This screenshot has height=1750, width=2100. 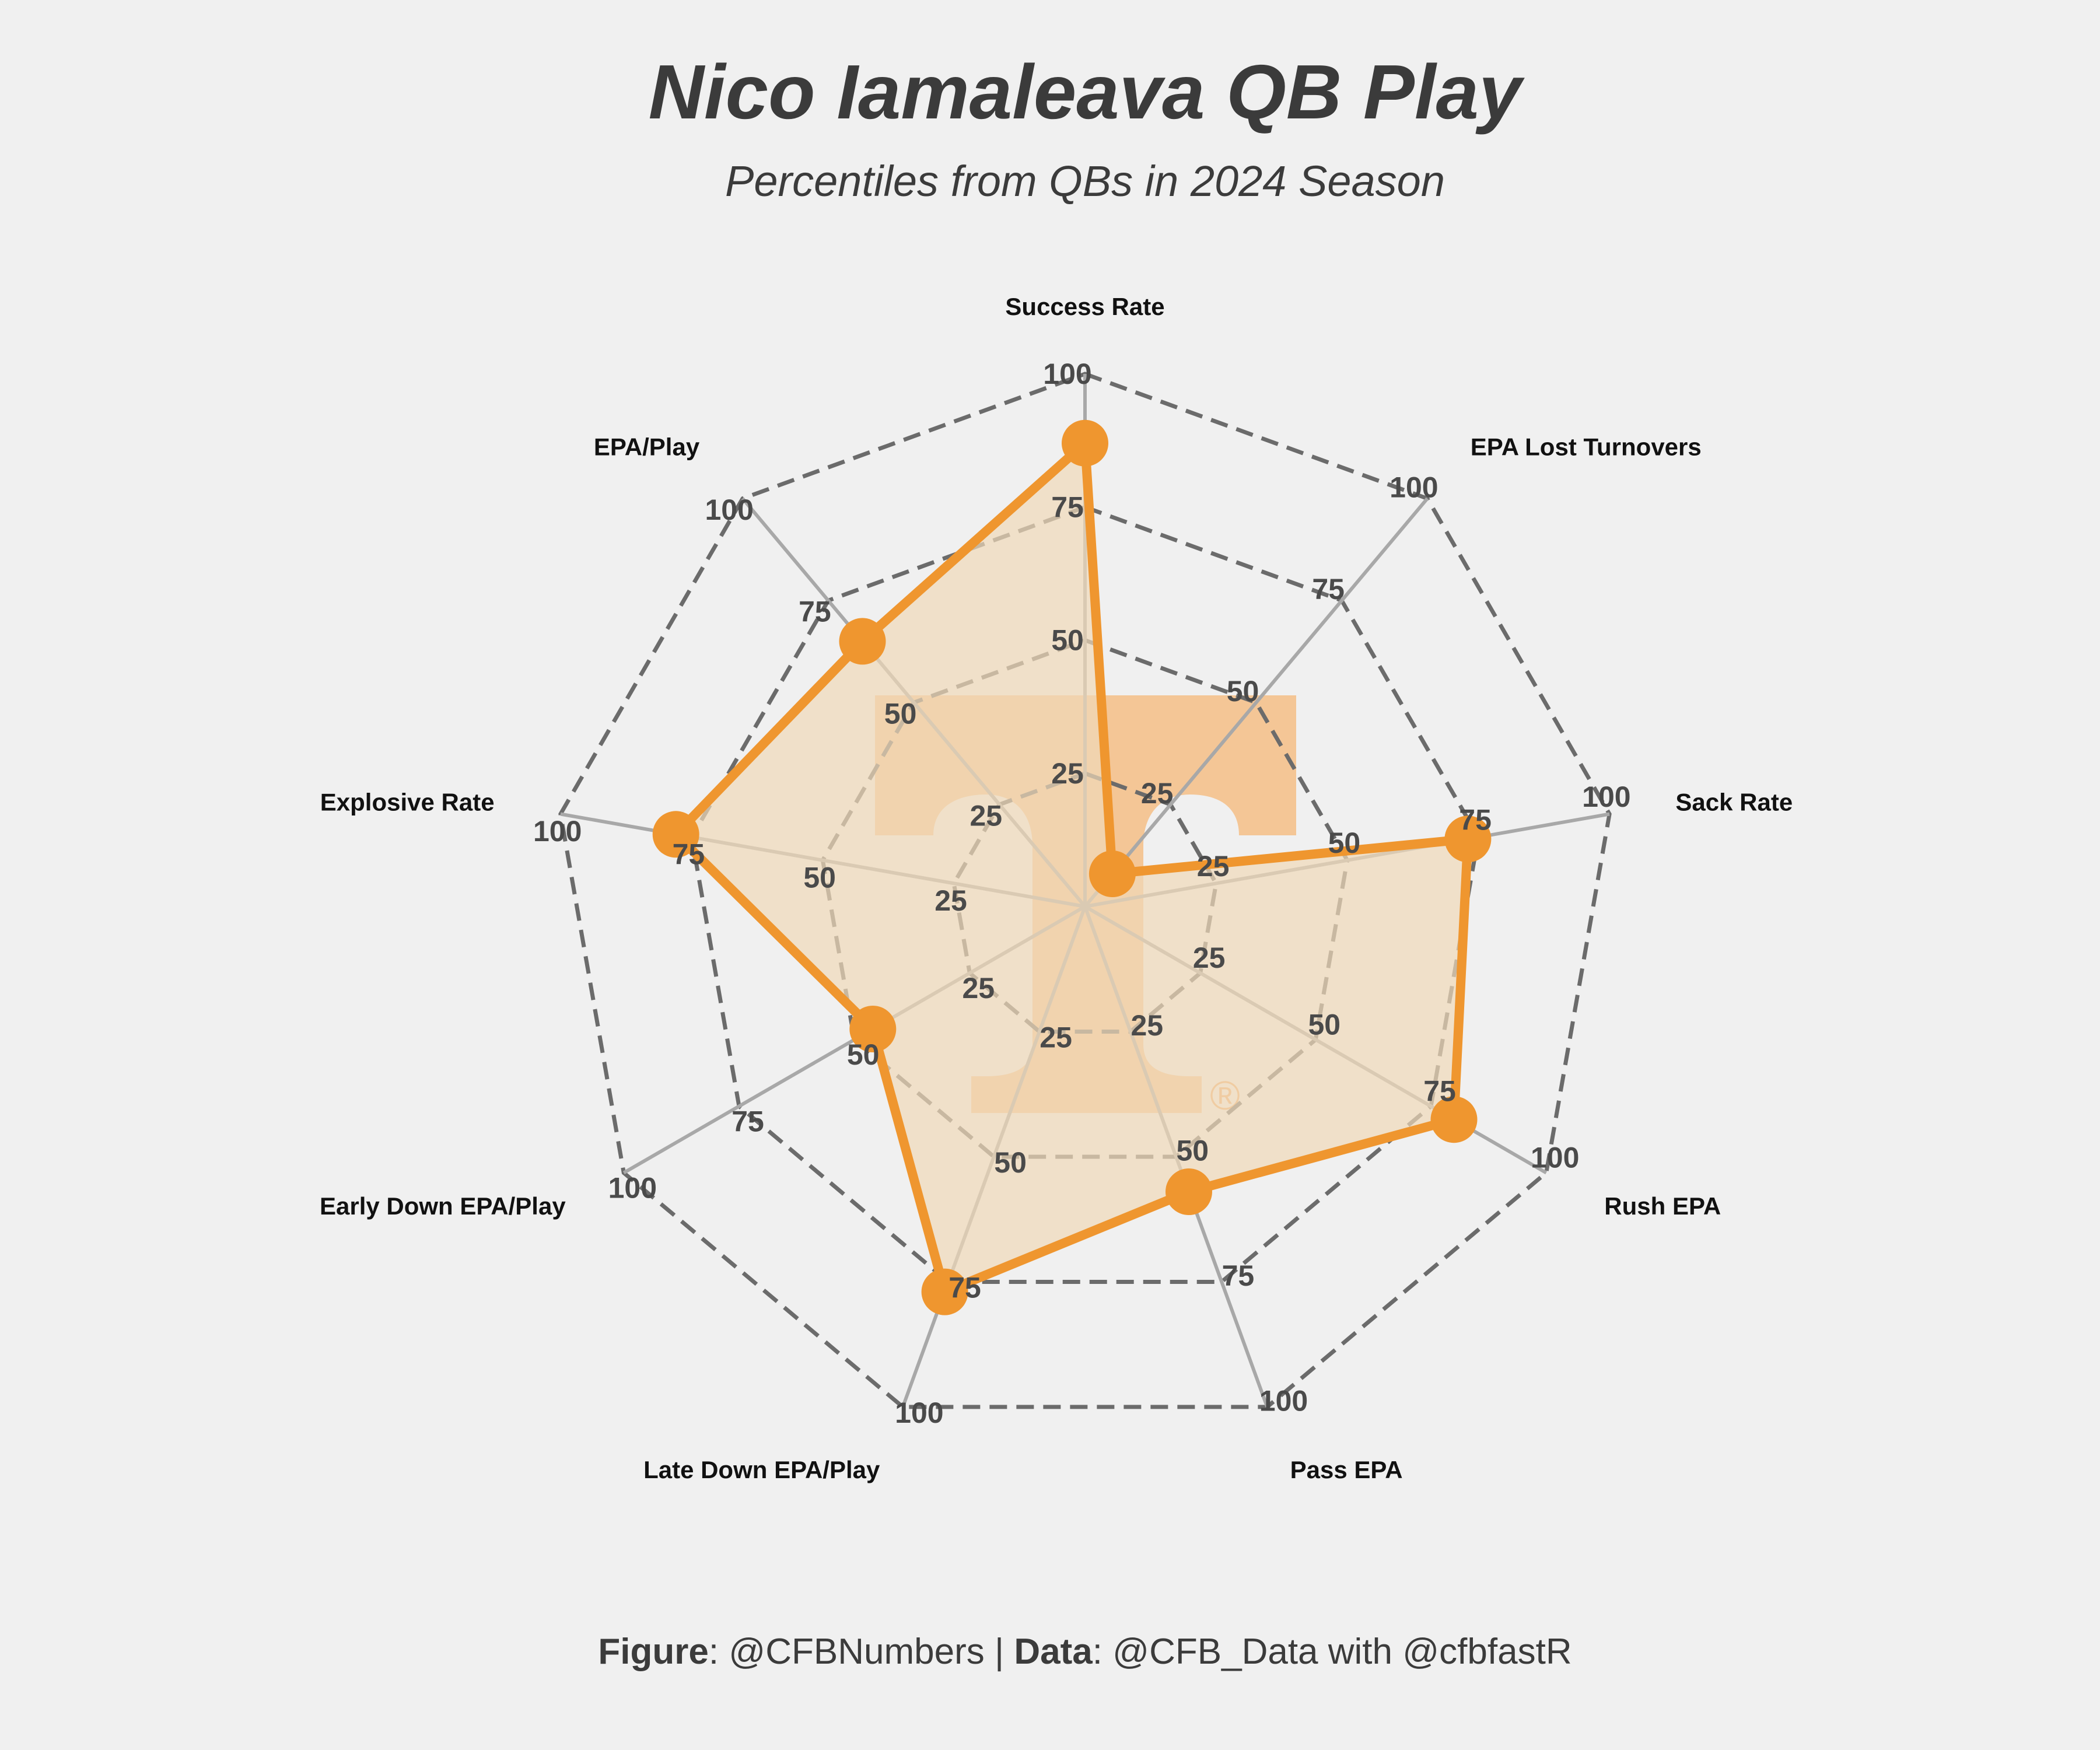 What do you see at coordinates (557, 831) in the screenshot?
I see `tick-label-explosive-rate-100: 100` at bounding box center [557, 831].